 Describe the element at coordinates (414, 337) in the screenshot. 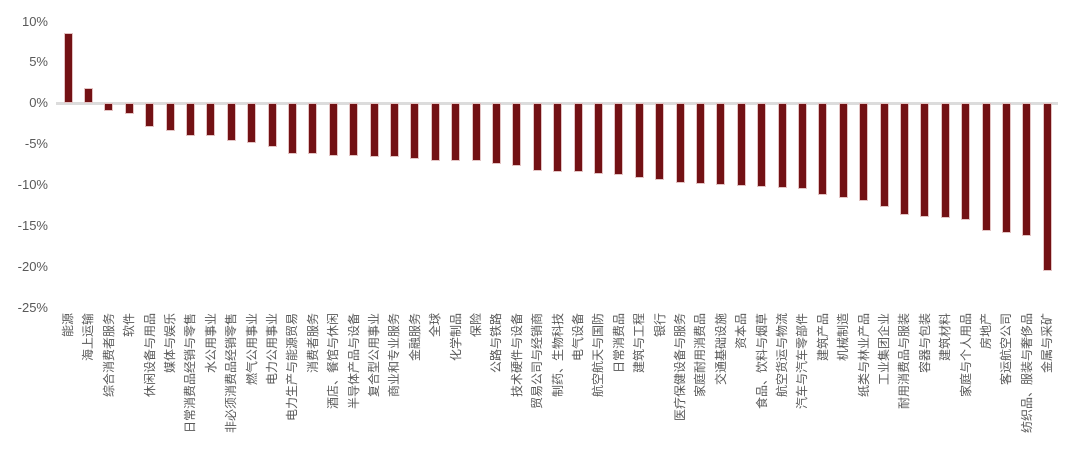

I see `x-category-label: 金融服务` at that location.